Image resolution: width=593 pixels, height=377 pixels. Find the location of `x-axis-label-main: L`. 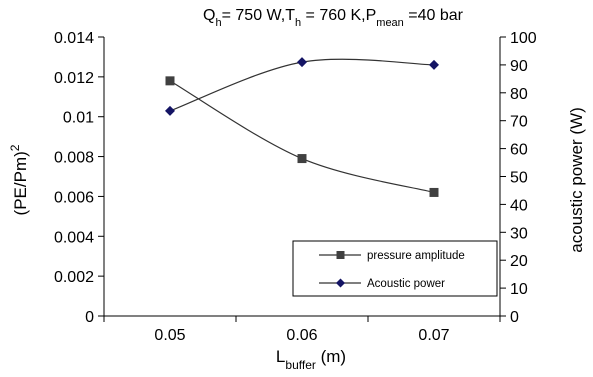

x-axis-label-main: L is located at coordinates (280, 356).